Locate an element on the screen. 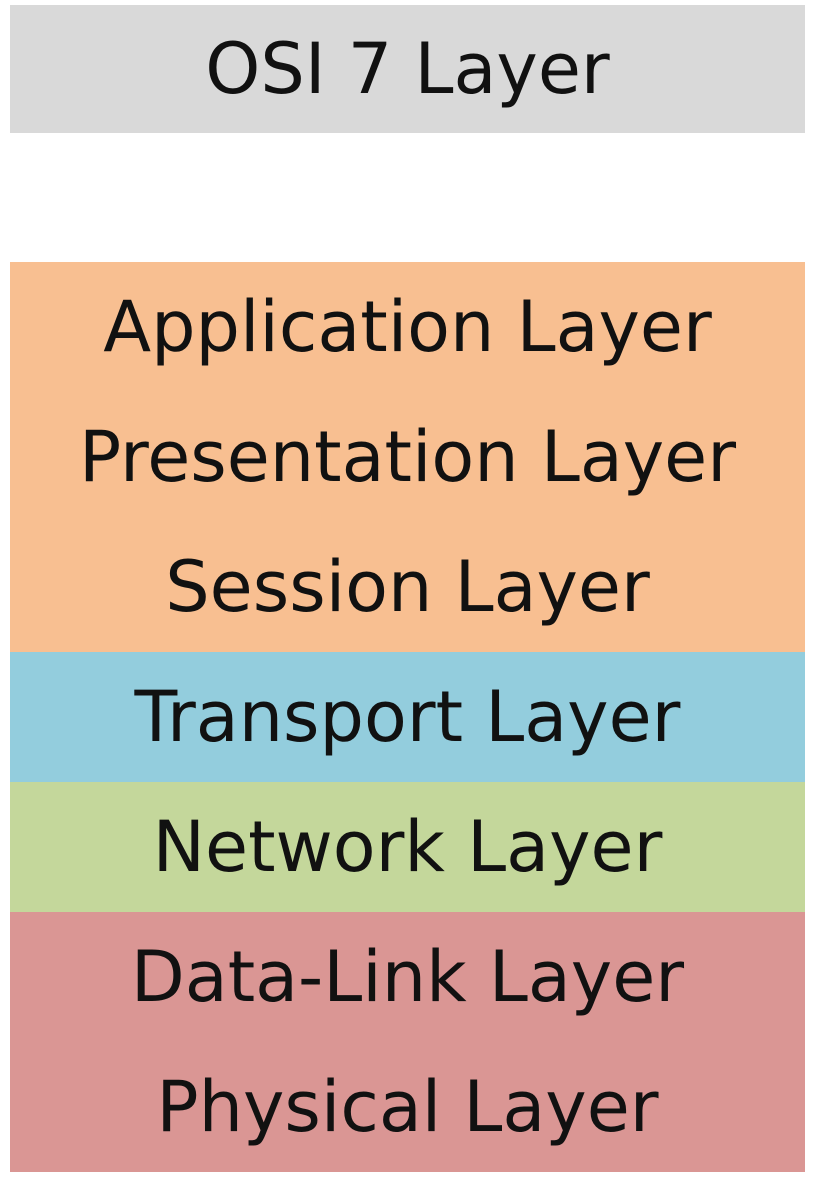  layer-label: Session Layer is located at coordinates (407, 587).